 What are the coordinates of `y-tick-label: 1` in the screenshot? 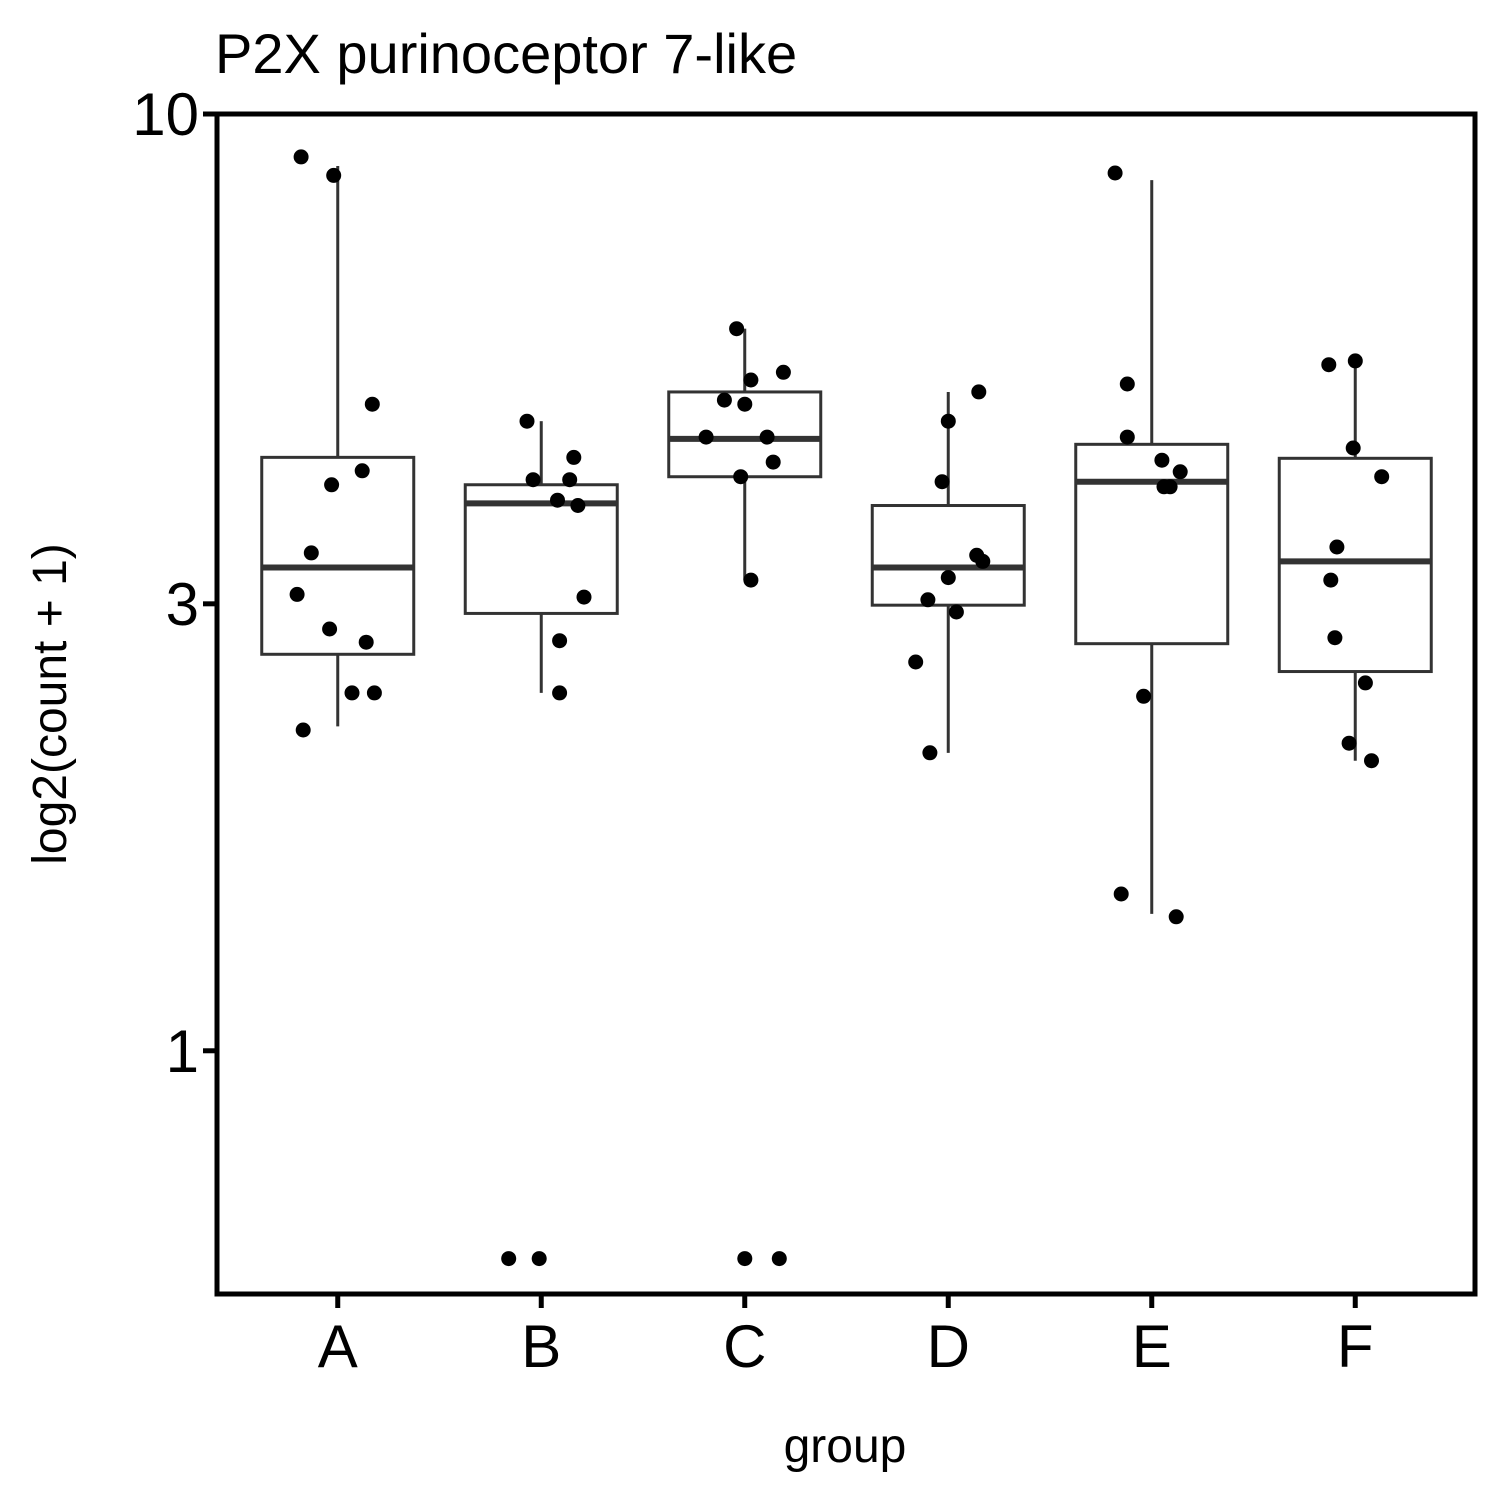 It's located at (182, 1051).